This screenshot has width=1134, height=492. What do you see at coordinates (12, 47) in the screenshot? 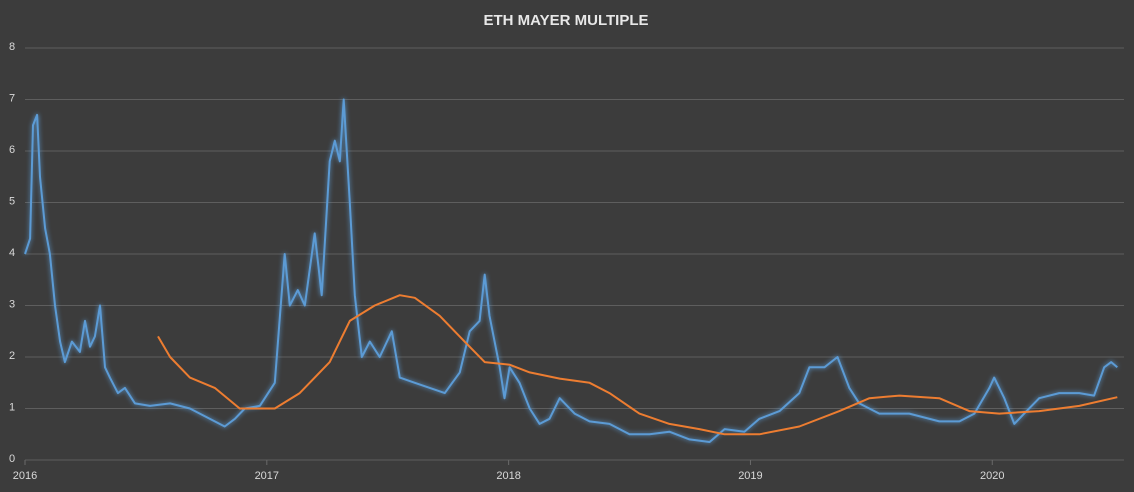
I see `y-tick-label: 8` at bounding box center [12, 47].